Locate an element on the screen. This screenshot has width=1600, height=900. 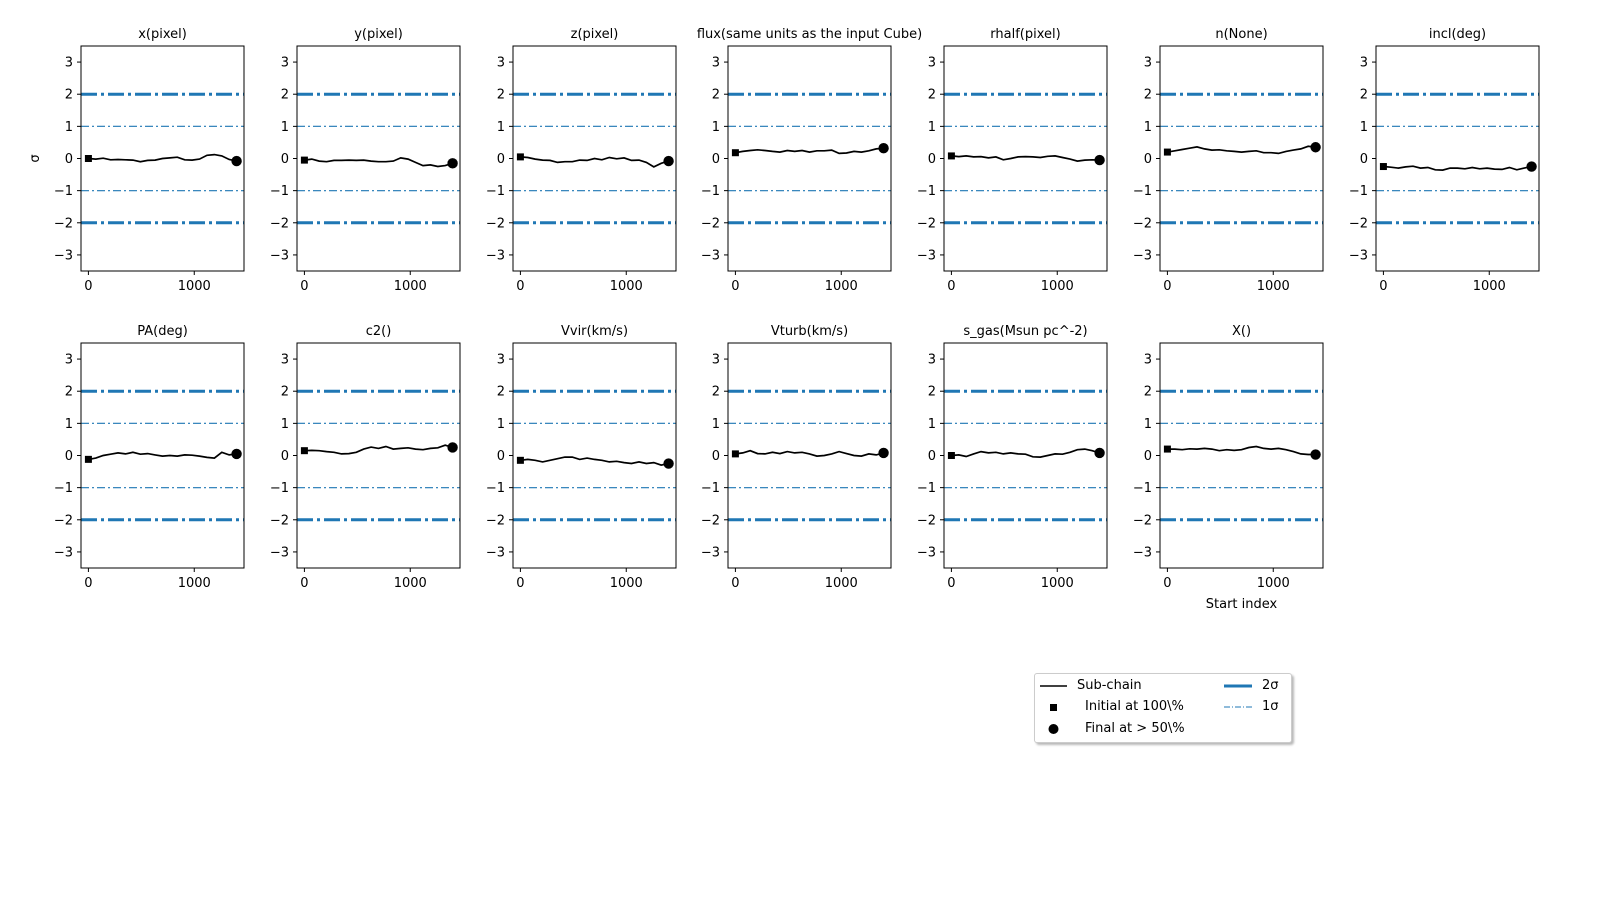
panel-title: x(pixel) is located at coordinates (162, 34).